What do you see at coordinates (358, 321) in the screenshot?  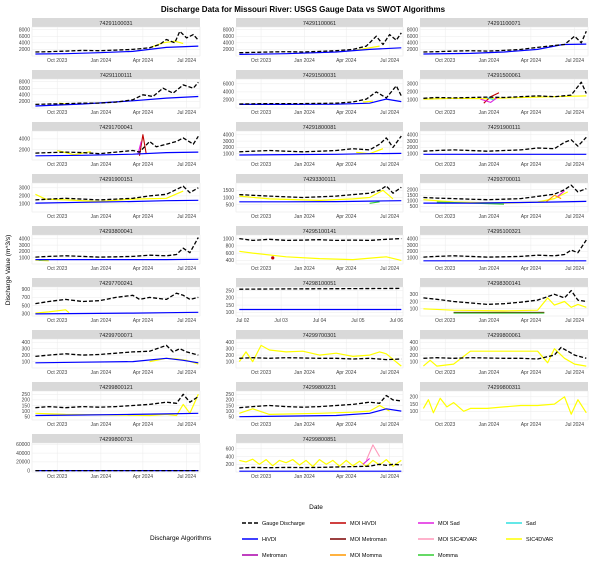 I see `x-tick-label: Jul 05` at bounding box center [358, 321].